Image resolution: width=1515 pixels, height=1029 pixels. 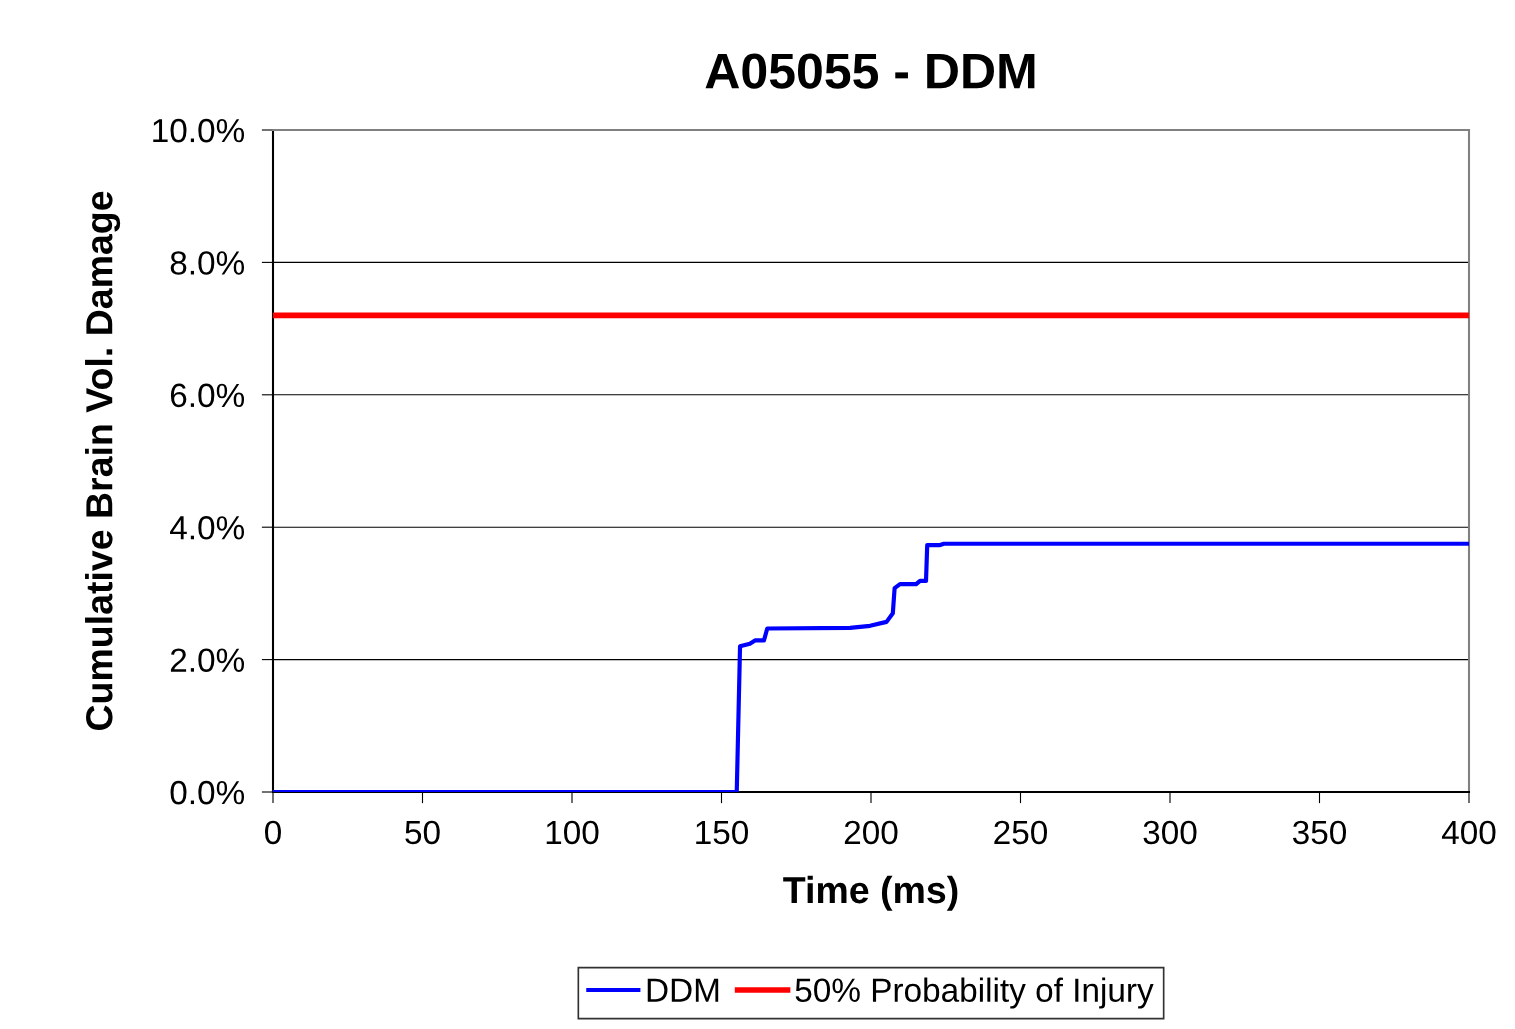 What do you see at coordinates (207, 792) in the screenshot?
I see `y-tick-label: 0.0%` at bounding box center [207, 792].